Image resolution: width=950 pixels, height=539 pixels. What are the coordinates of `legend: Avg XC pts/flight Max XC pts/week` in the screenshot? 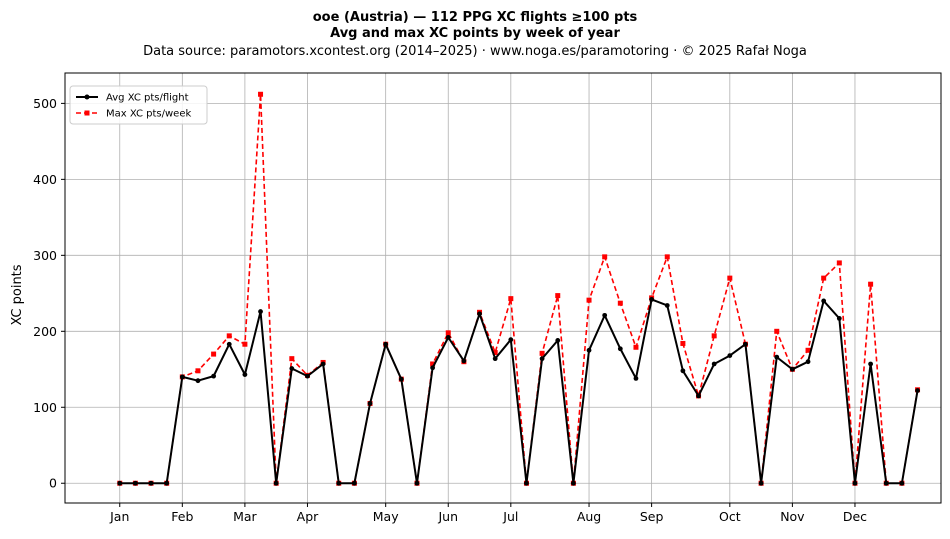 It's located at (138, 105).